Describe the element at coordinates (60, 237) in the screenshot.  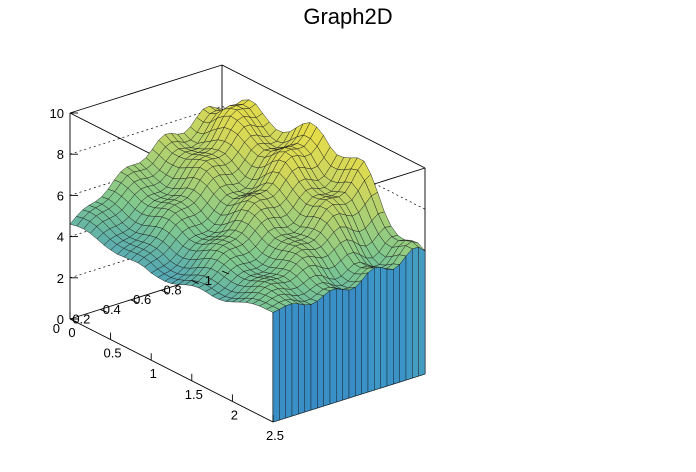
I see `z-tick-label: 4` at that location.